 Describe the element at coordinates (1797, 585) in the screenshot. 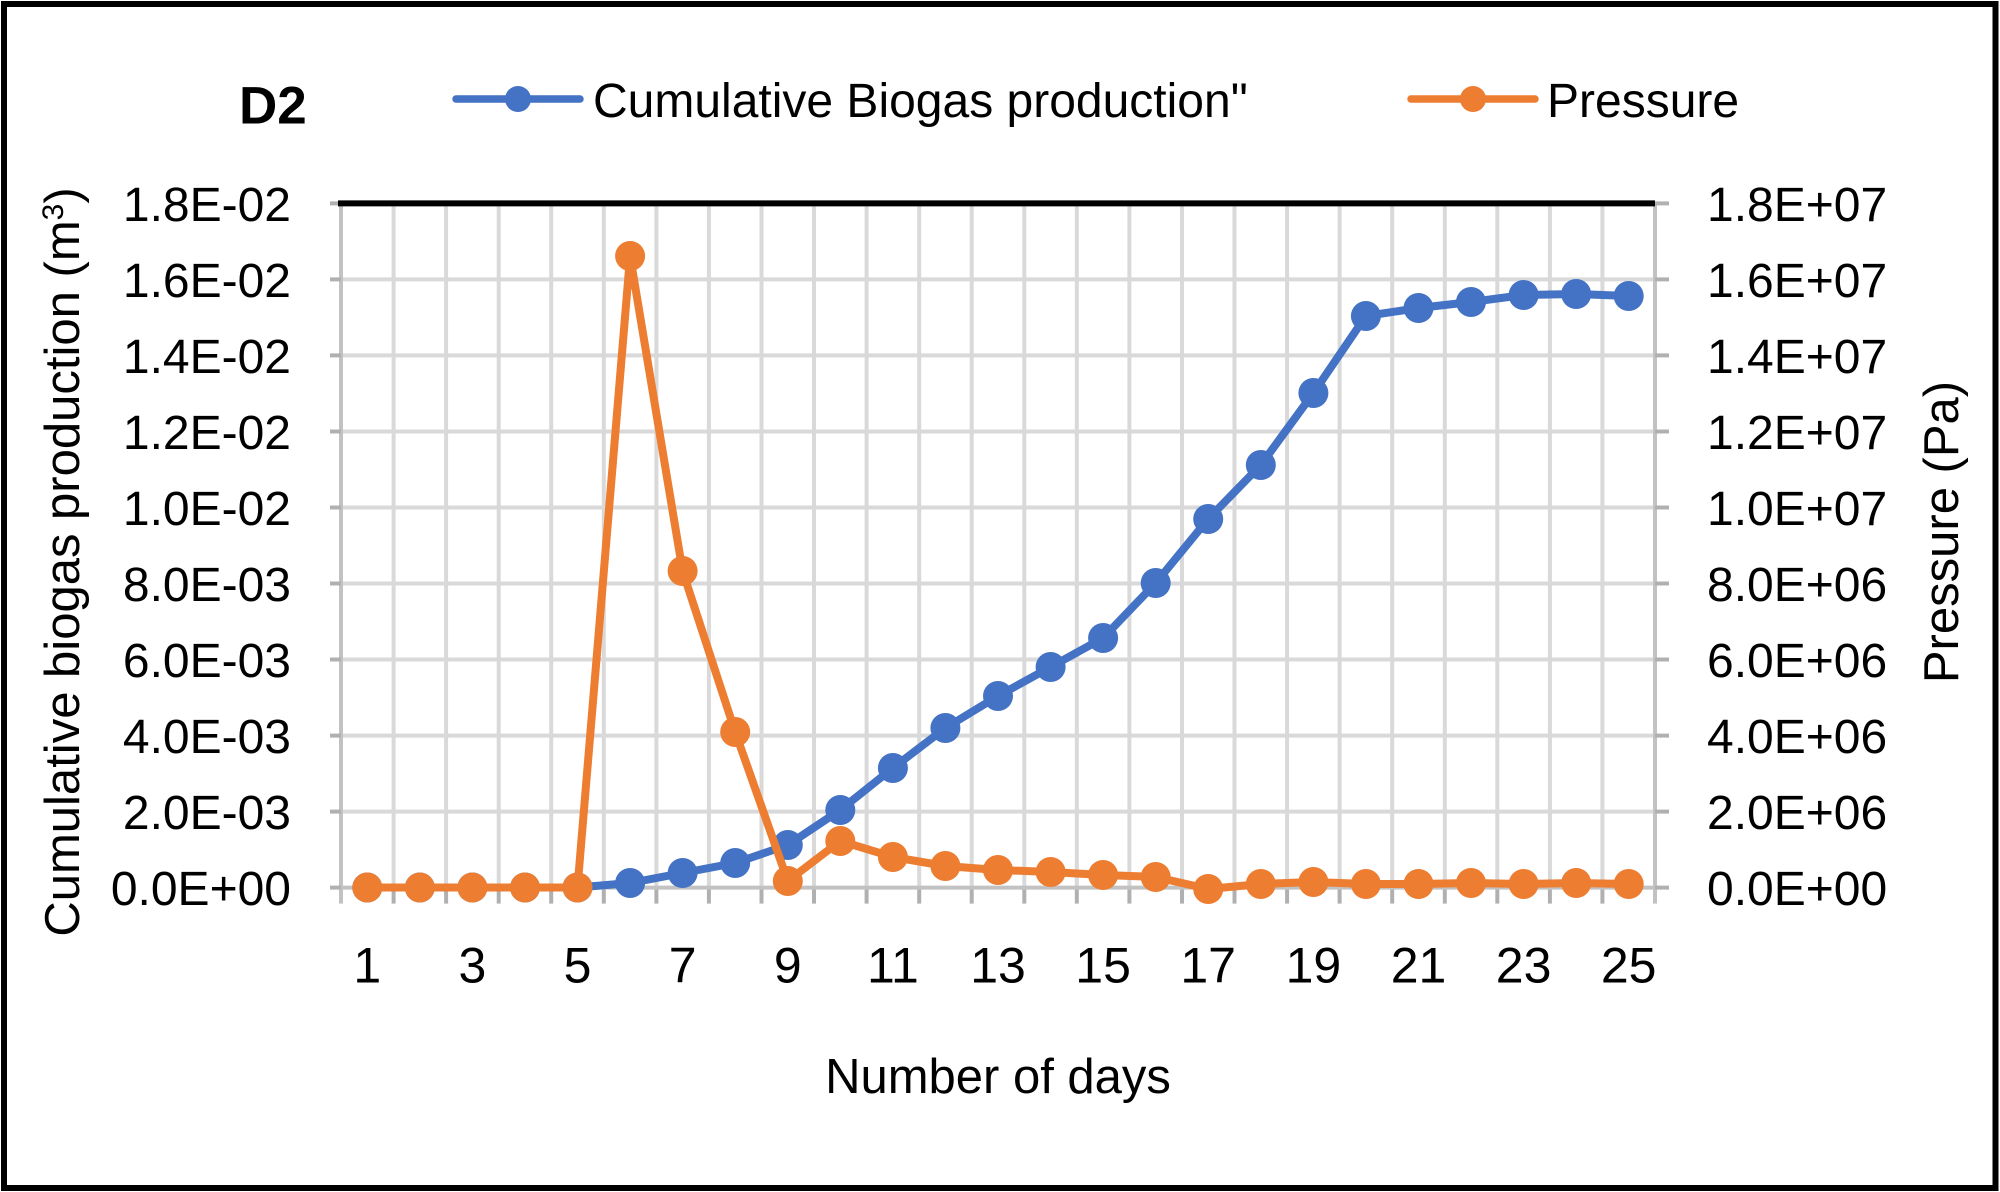

I see `svg-text: 8.0E+06` at that location.